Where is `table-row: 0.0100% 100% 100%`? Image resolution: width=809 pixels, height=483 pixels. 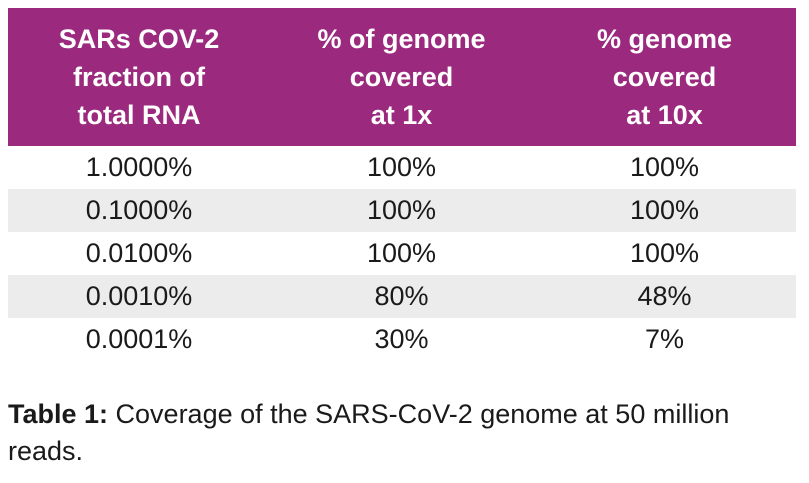
table-row: 0.0100% 100% 100% is located at coordinates (402, 253).